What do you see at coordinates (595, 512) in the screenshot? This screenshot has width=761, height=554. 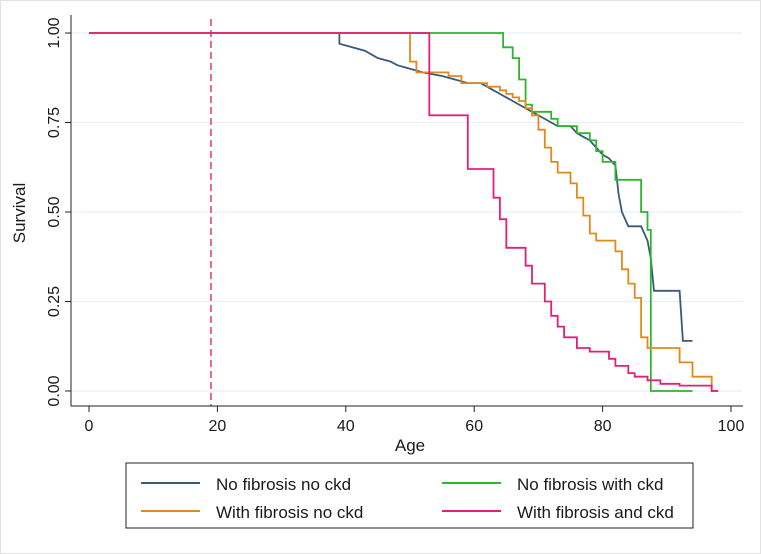 I see `legend-label-with-fibrosis-and-ckd: With fibrosis and ckd` at bounding box center [595, 512].